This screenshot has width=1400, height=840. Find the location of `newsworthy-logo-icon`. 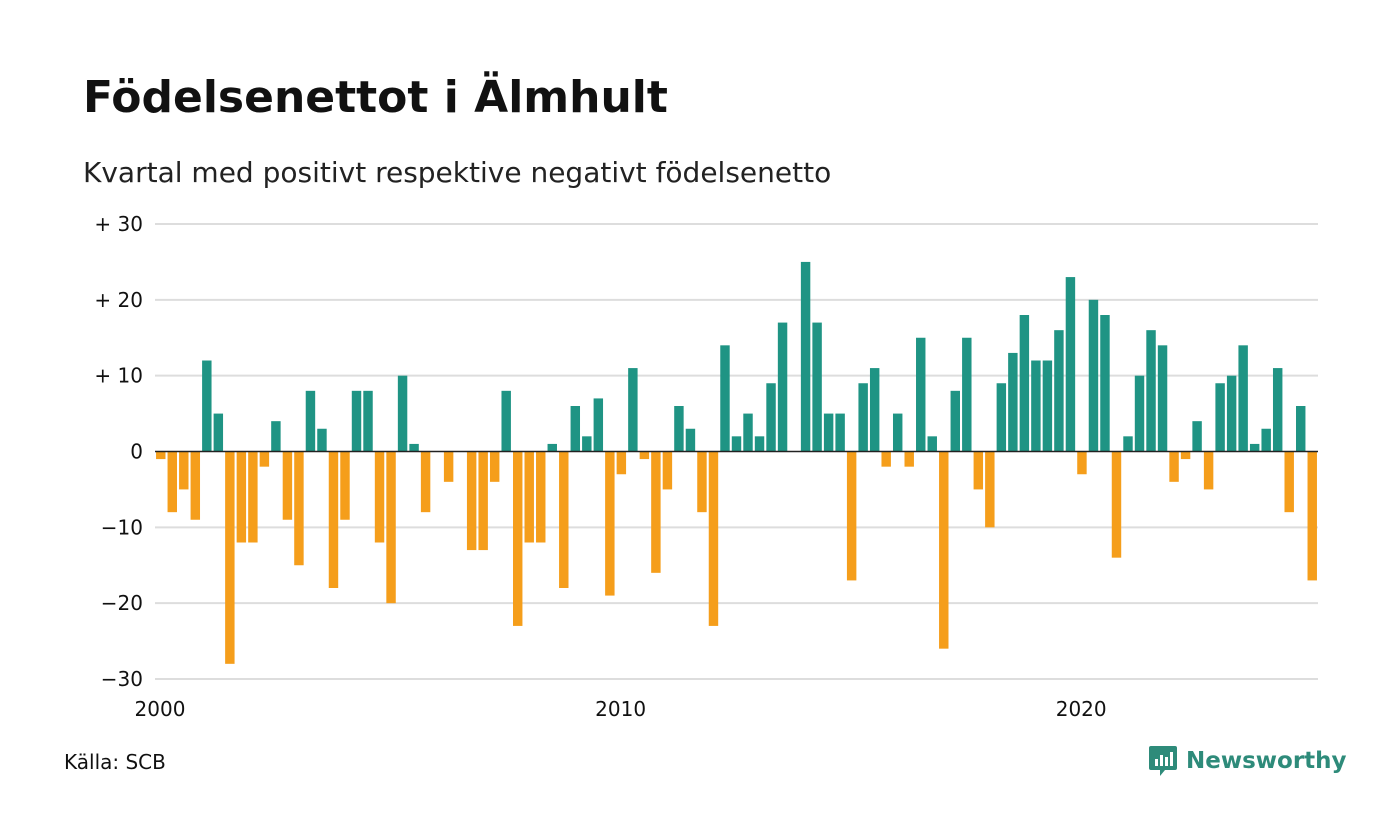

newsworthy-logo-icon is located at coordinates (1163, 761).